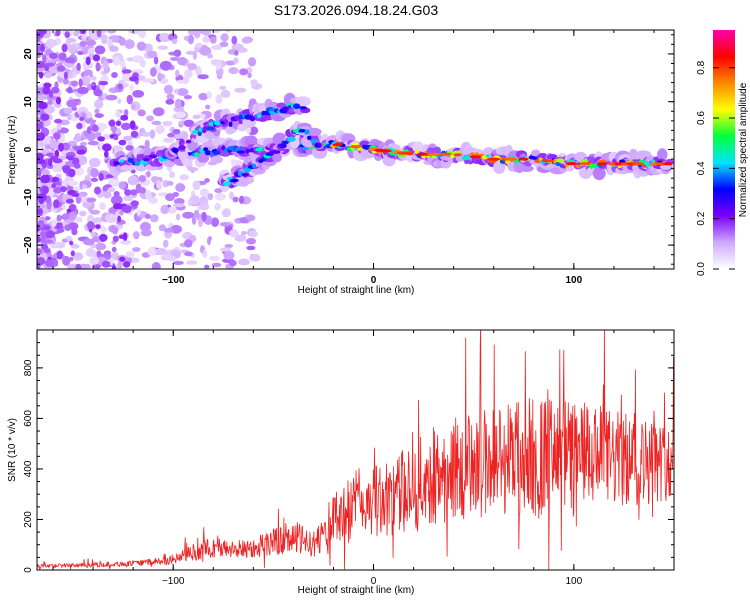 This screenshot has width=750, height=600. Describe the element at coordinates (173, 280) in the screenshot. I see `x-tick-label: −100` at that location.